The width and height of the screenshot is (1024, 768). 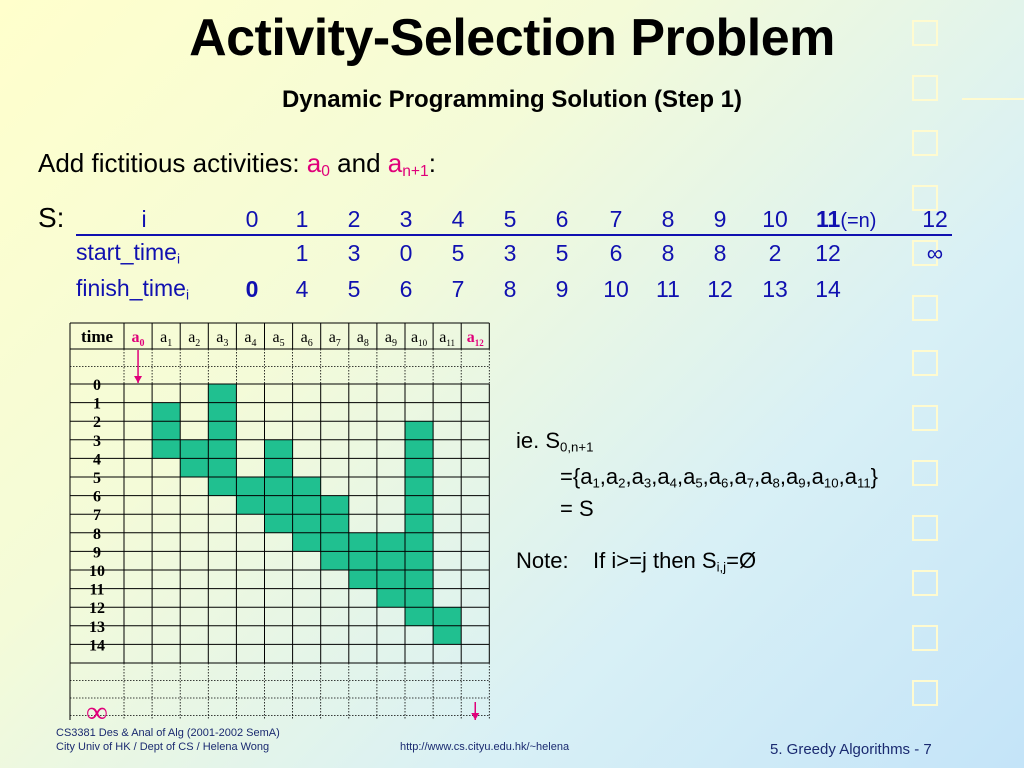 What do you see at coordinates (775, 219) in the screenshot?
I see `i-value: 10` at bounding box center [775, 219].